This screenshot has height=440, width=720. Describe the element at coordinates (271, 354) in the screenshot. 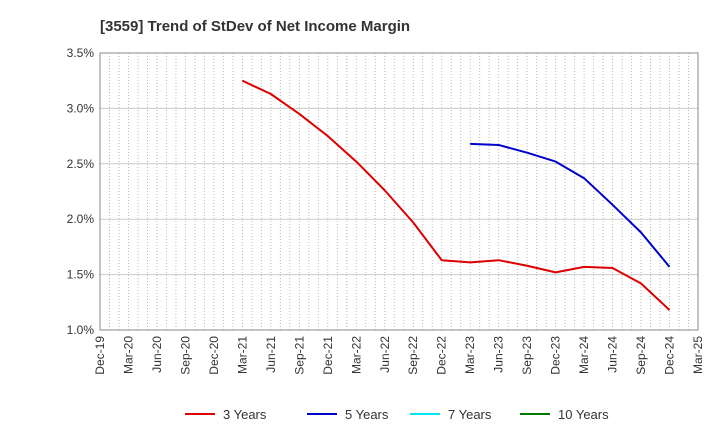

I see `x-tick-label: Jun-21` at that location.